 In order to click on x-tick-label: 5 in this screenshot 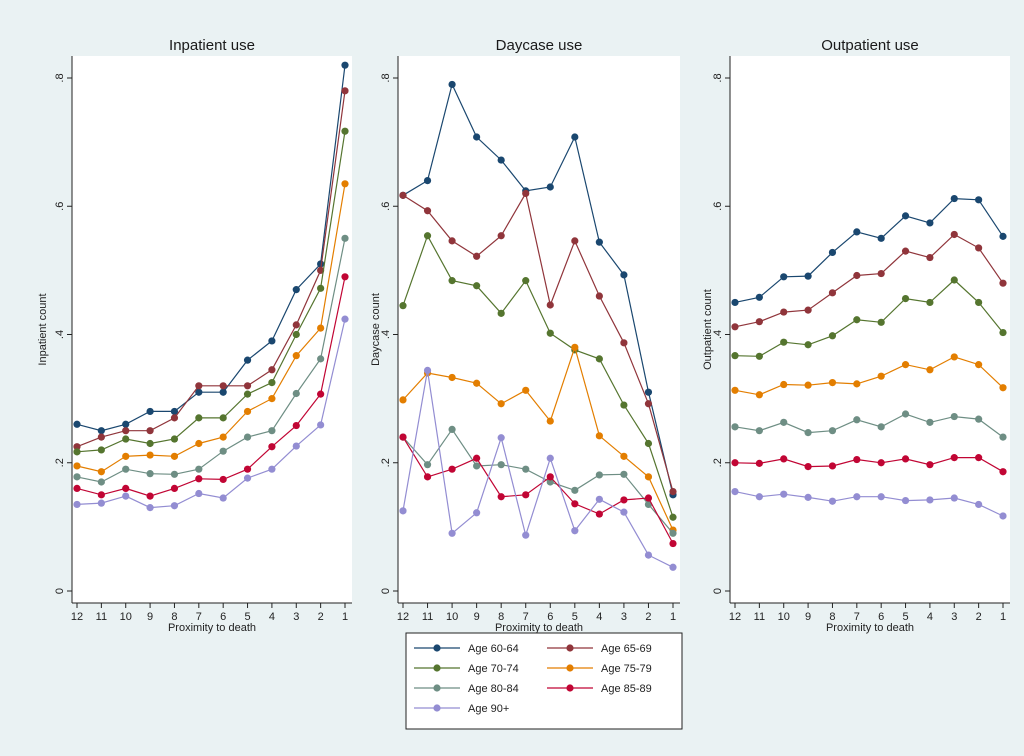, I will do `click(247, 617)`.